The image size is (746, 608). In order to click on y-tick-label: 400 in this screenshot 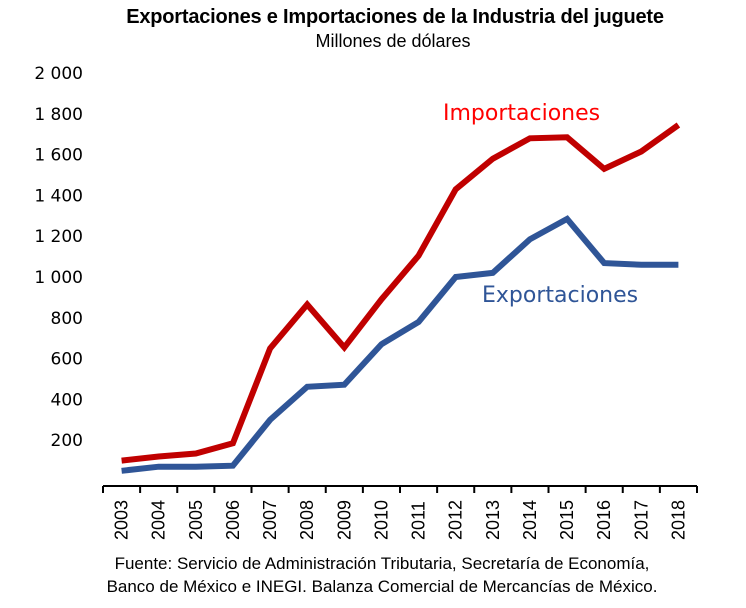, I will do `click(67, 400)`.